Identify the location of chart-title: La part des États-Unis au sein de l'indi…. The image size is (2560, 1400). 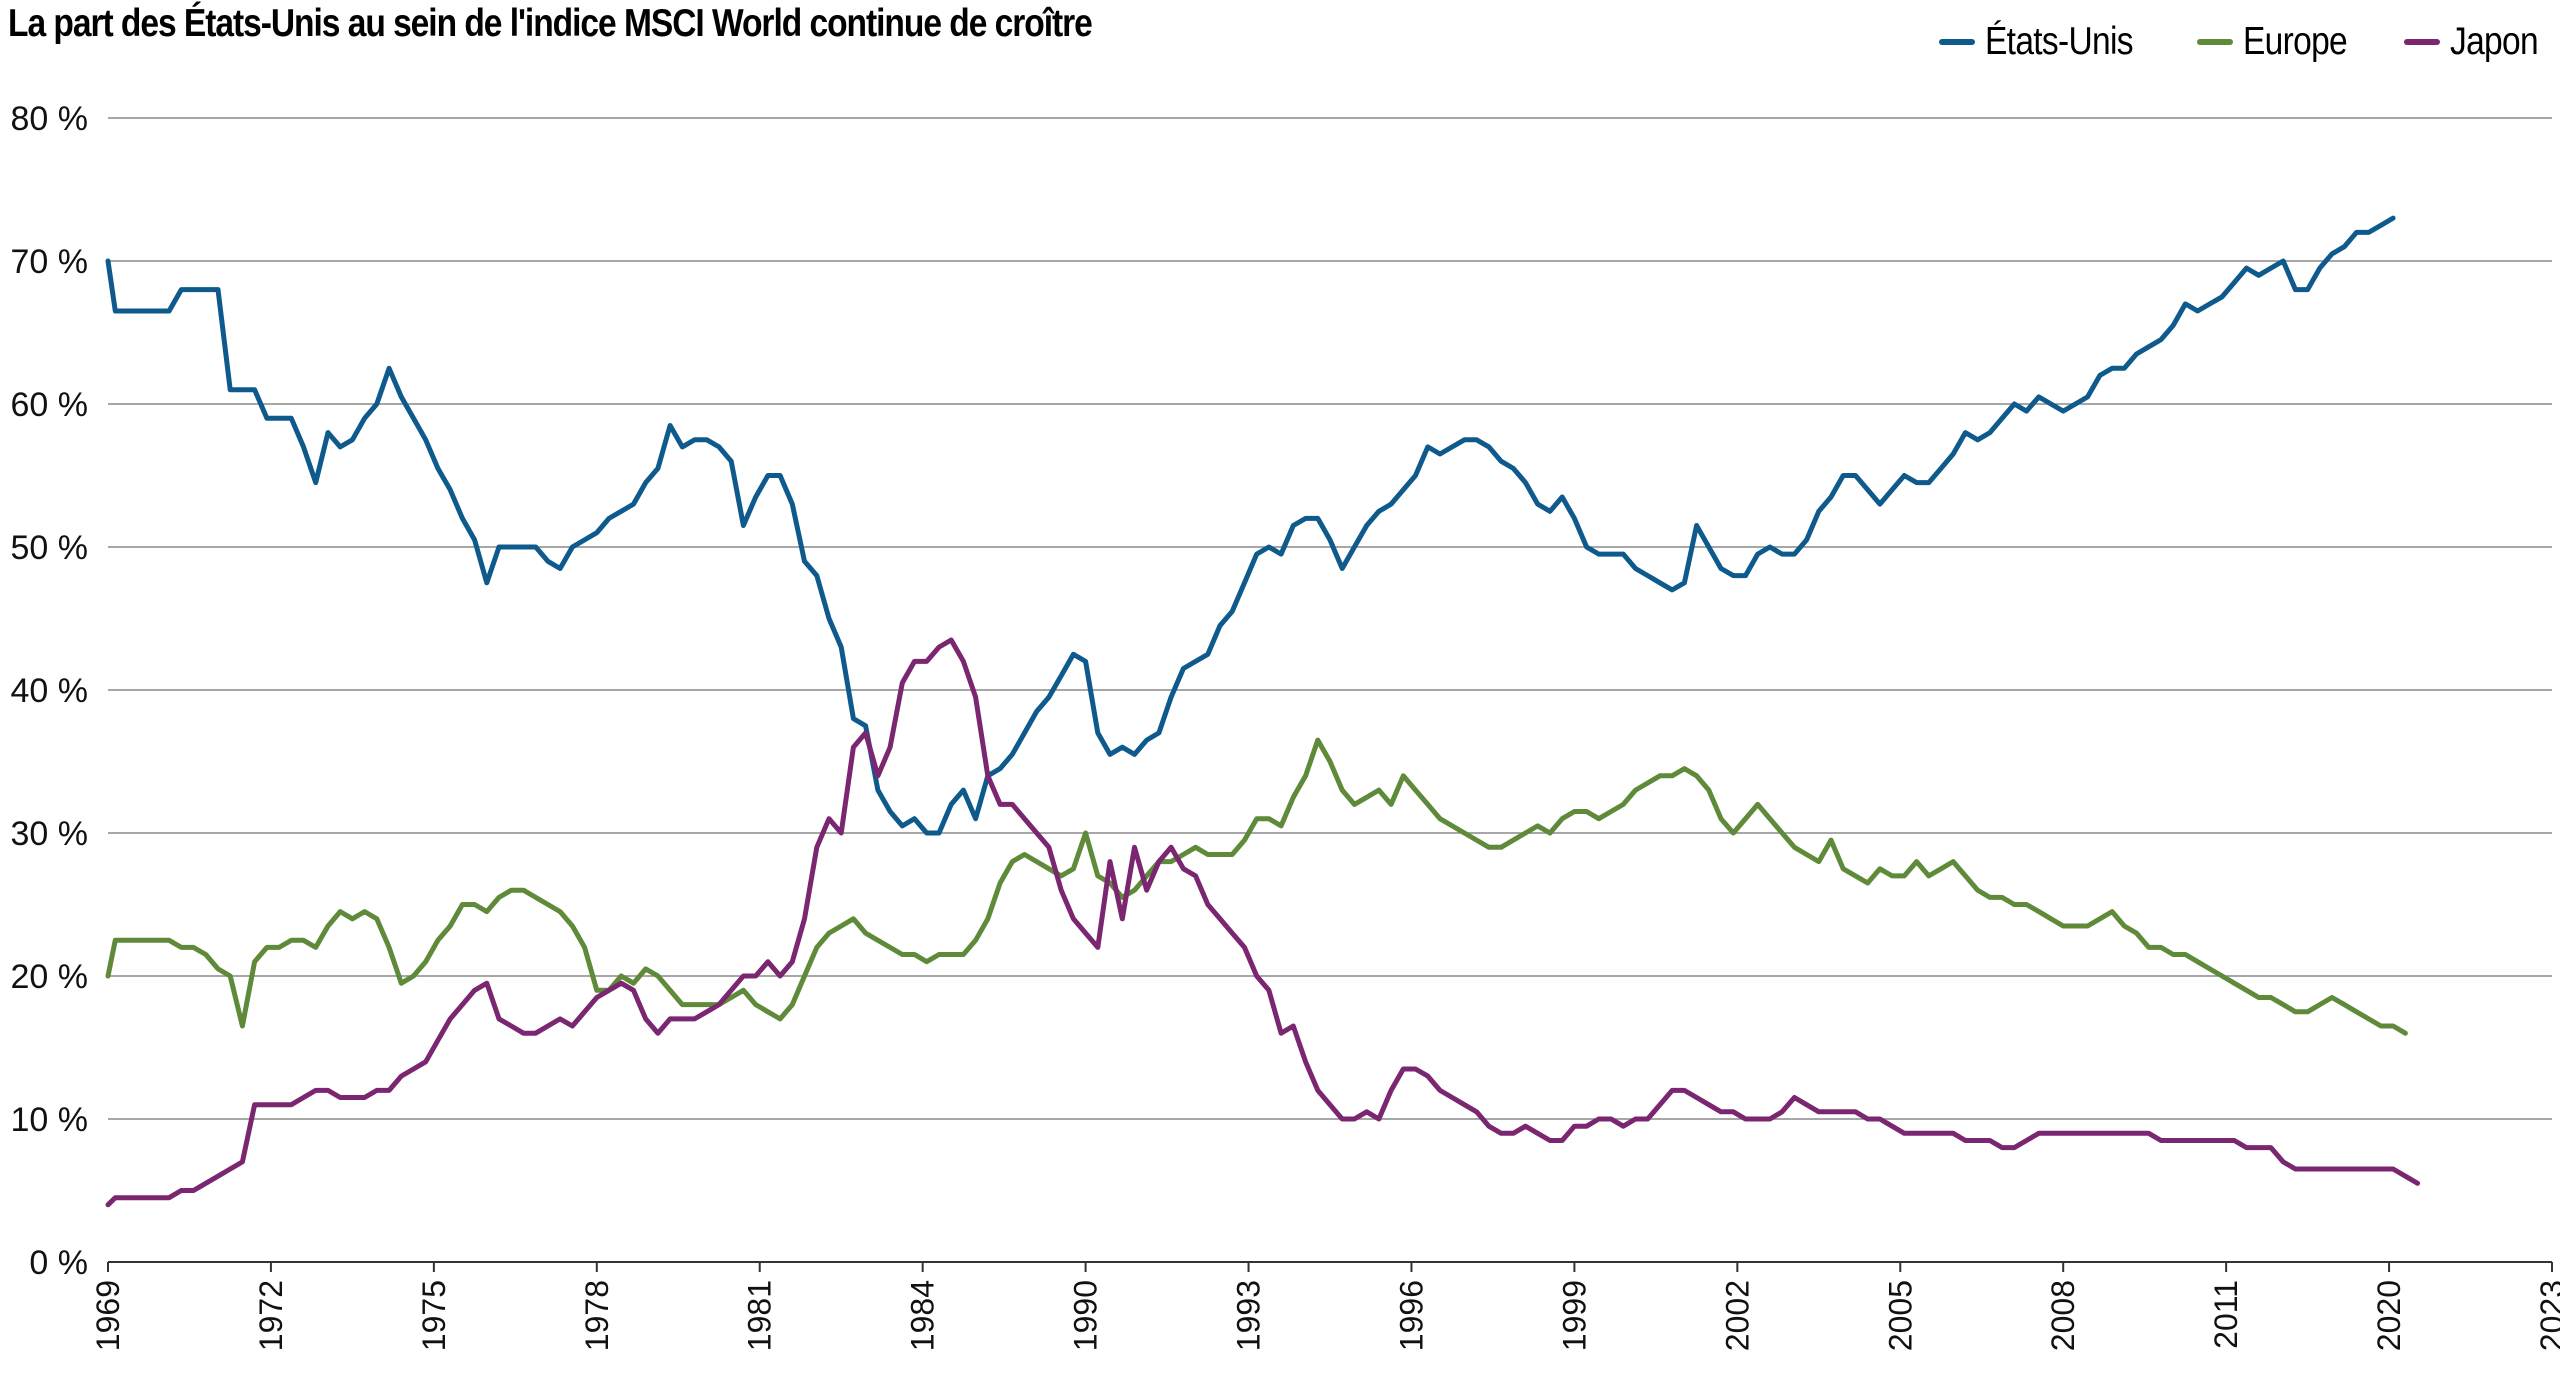
(550, 23).